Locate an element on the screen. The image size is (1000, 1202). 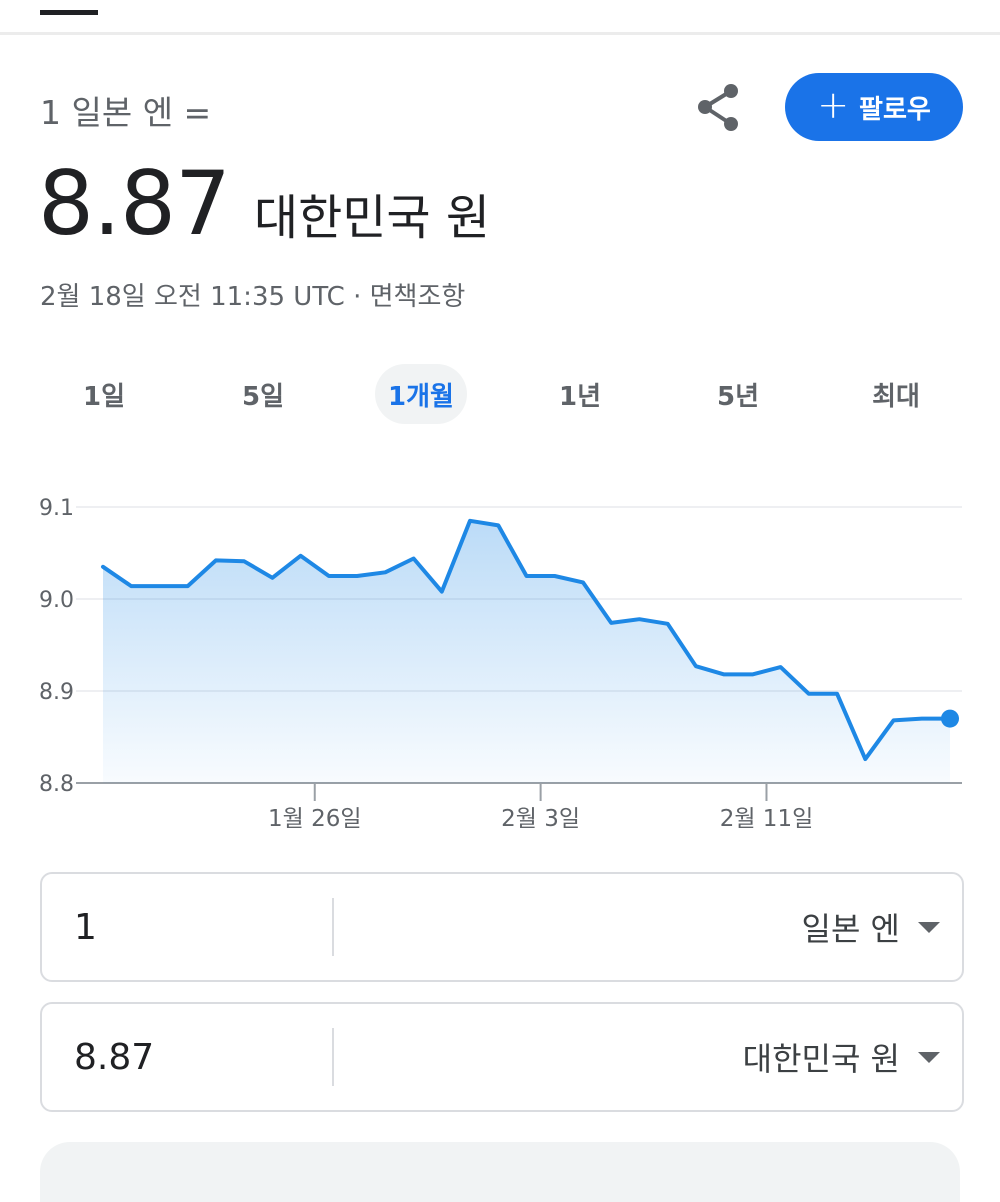
from-amount-input is located at coordinates (187, 927).